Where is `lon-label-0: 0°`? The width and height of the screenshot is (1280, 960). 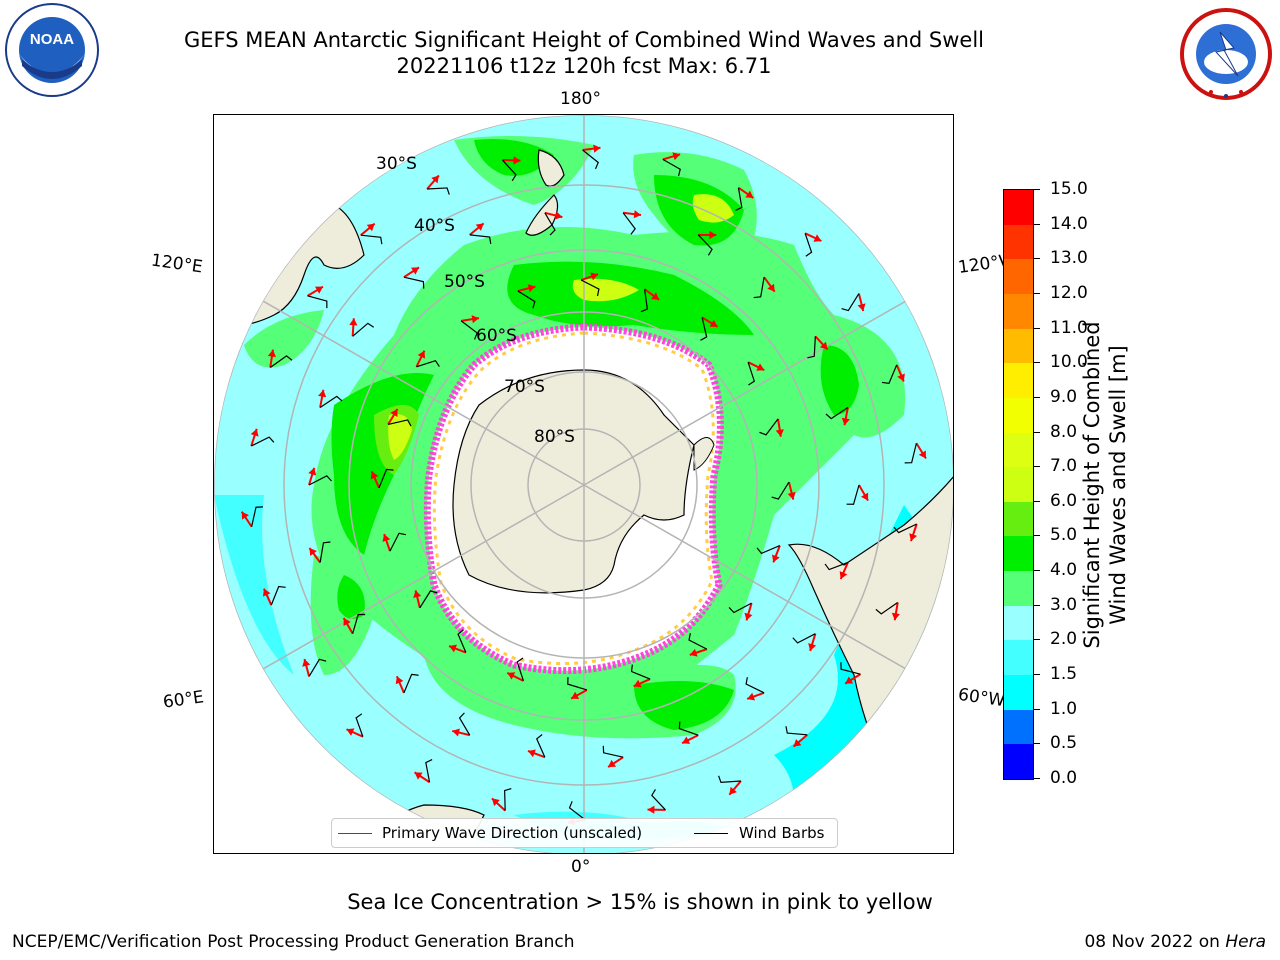 lon-label-0: 0° is located at coordinates (581, 867).